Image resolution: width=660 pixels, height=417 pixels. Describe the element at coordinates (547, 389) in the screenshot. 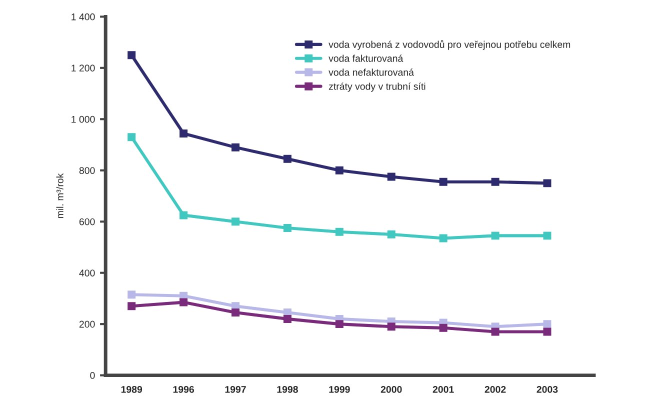

I see `x-tick-label: 2003` at that location.